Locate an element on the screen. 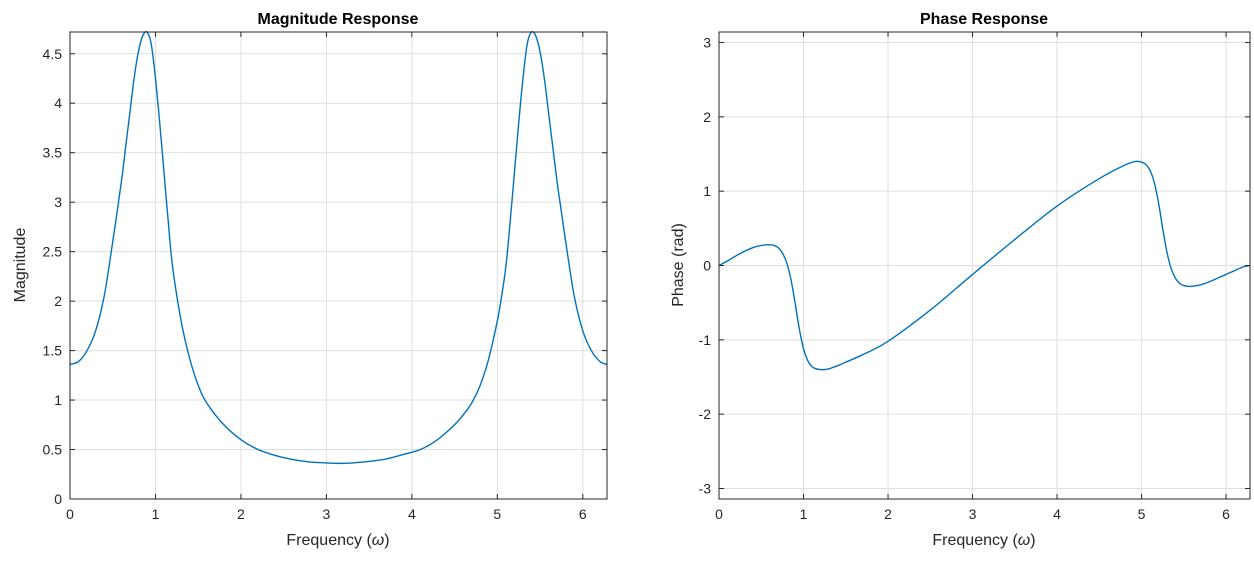 The width and height of the screenshot is (1254, 562). magnitude-y-tick-label: 1 is located at coordinates (58, 400).